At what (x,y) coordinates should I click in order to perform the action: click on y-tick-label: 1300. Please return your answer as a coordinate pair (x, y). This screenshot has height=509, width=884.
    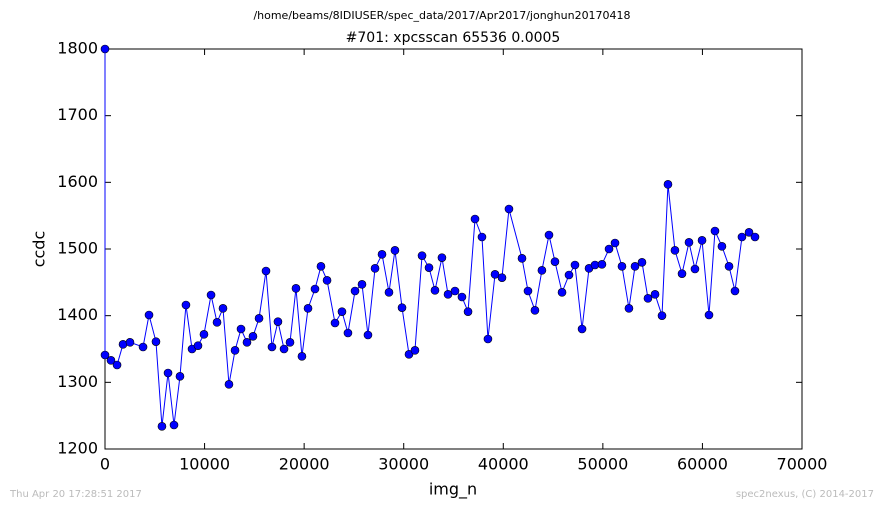
    Looking at the image, I should click on (77, 381).